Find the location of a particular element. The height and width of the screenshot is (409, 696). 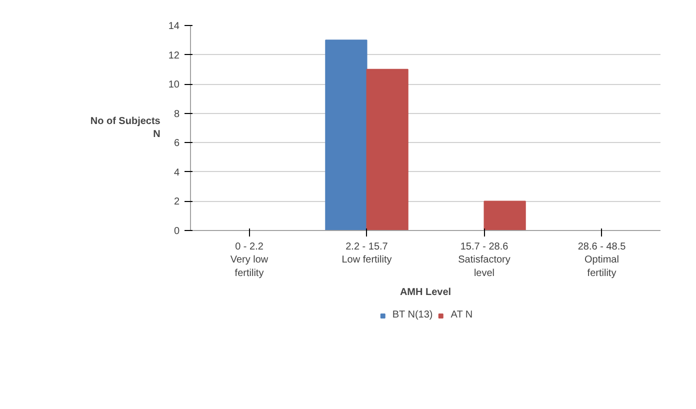

y-tick-label: 2 is located at coordinates (177, 202).